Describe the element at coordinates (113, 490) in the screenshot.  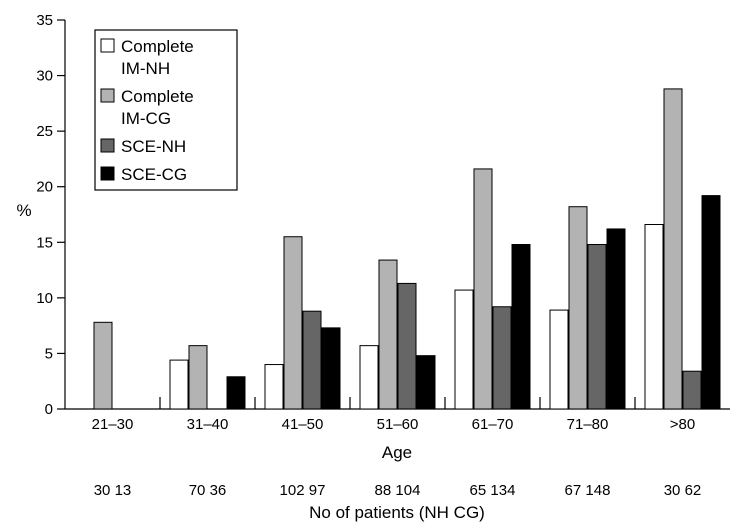
I see `patient-count: 30 13` at that location.